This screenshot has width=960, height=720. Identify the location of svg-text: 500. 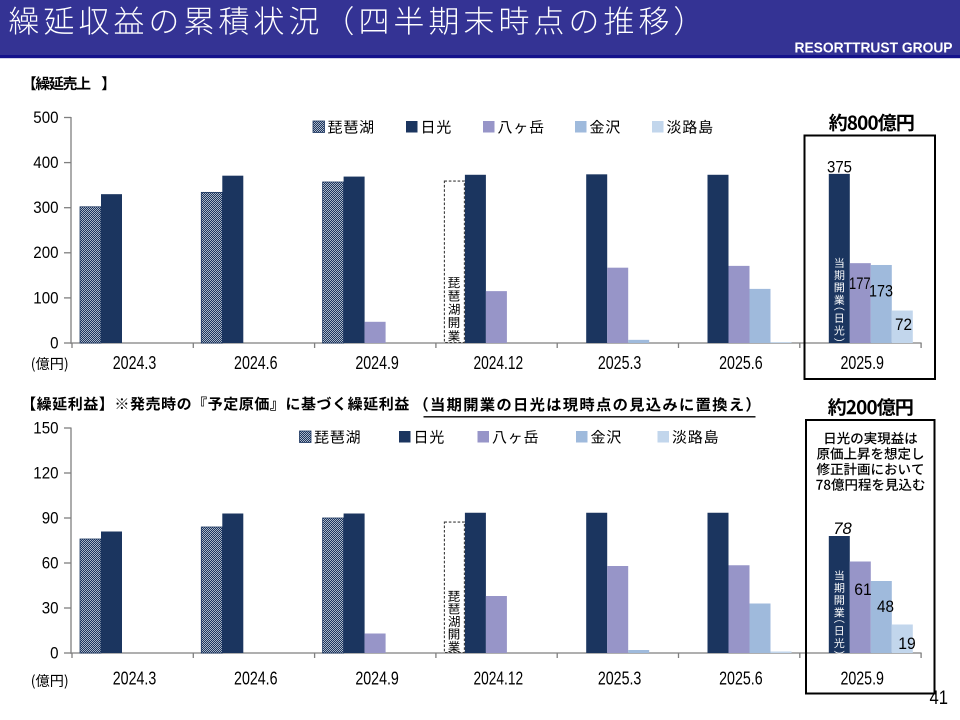
(45, 118).